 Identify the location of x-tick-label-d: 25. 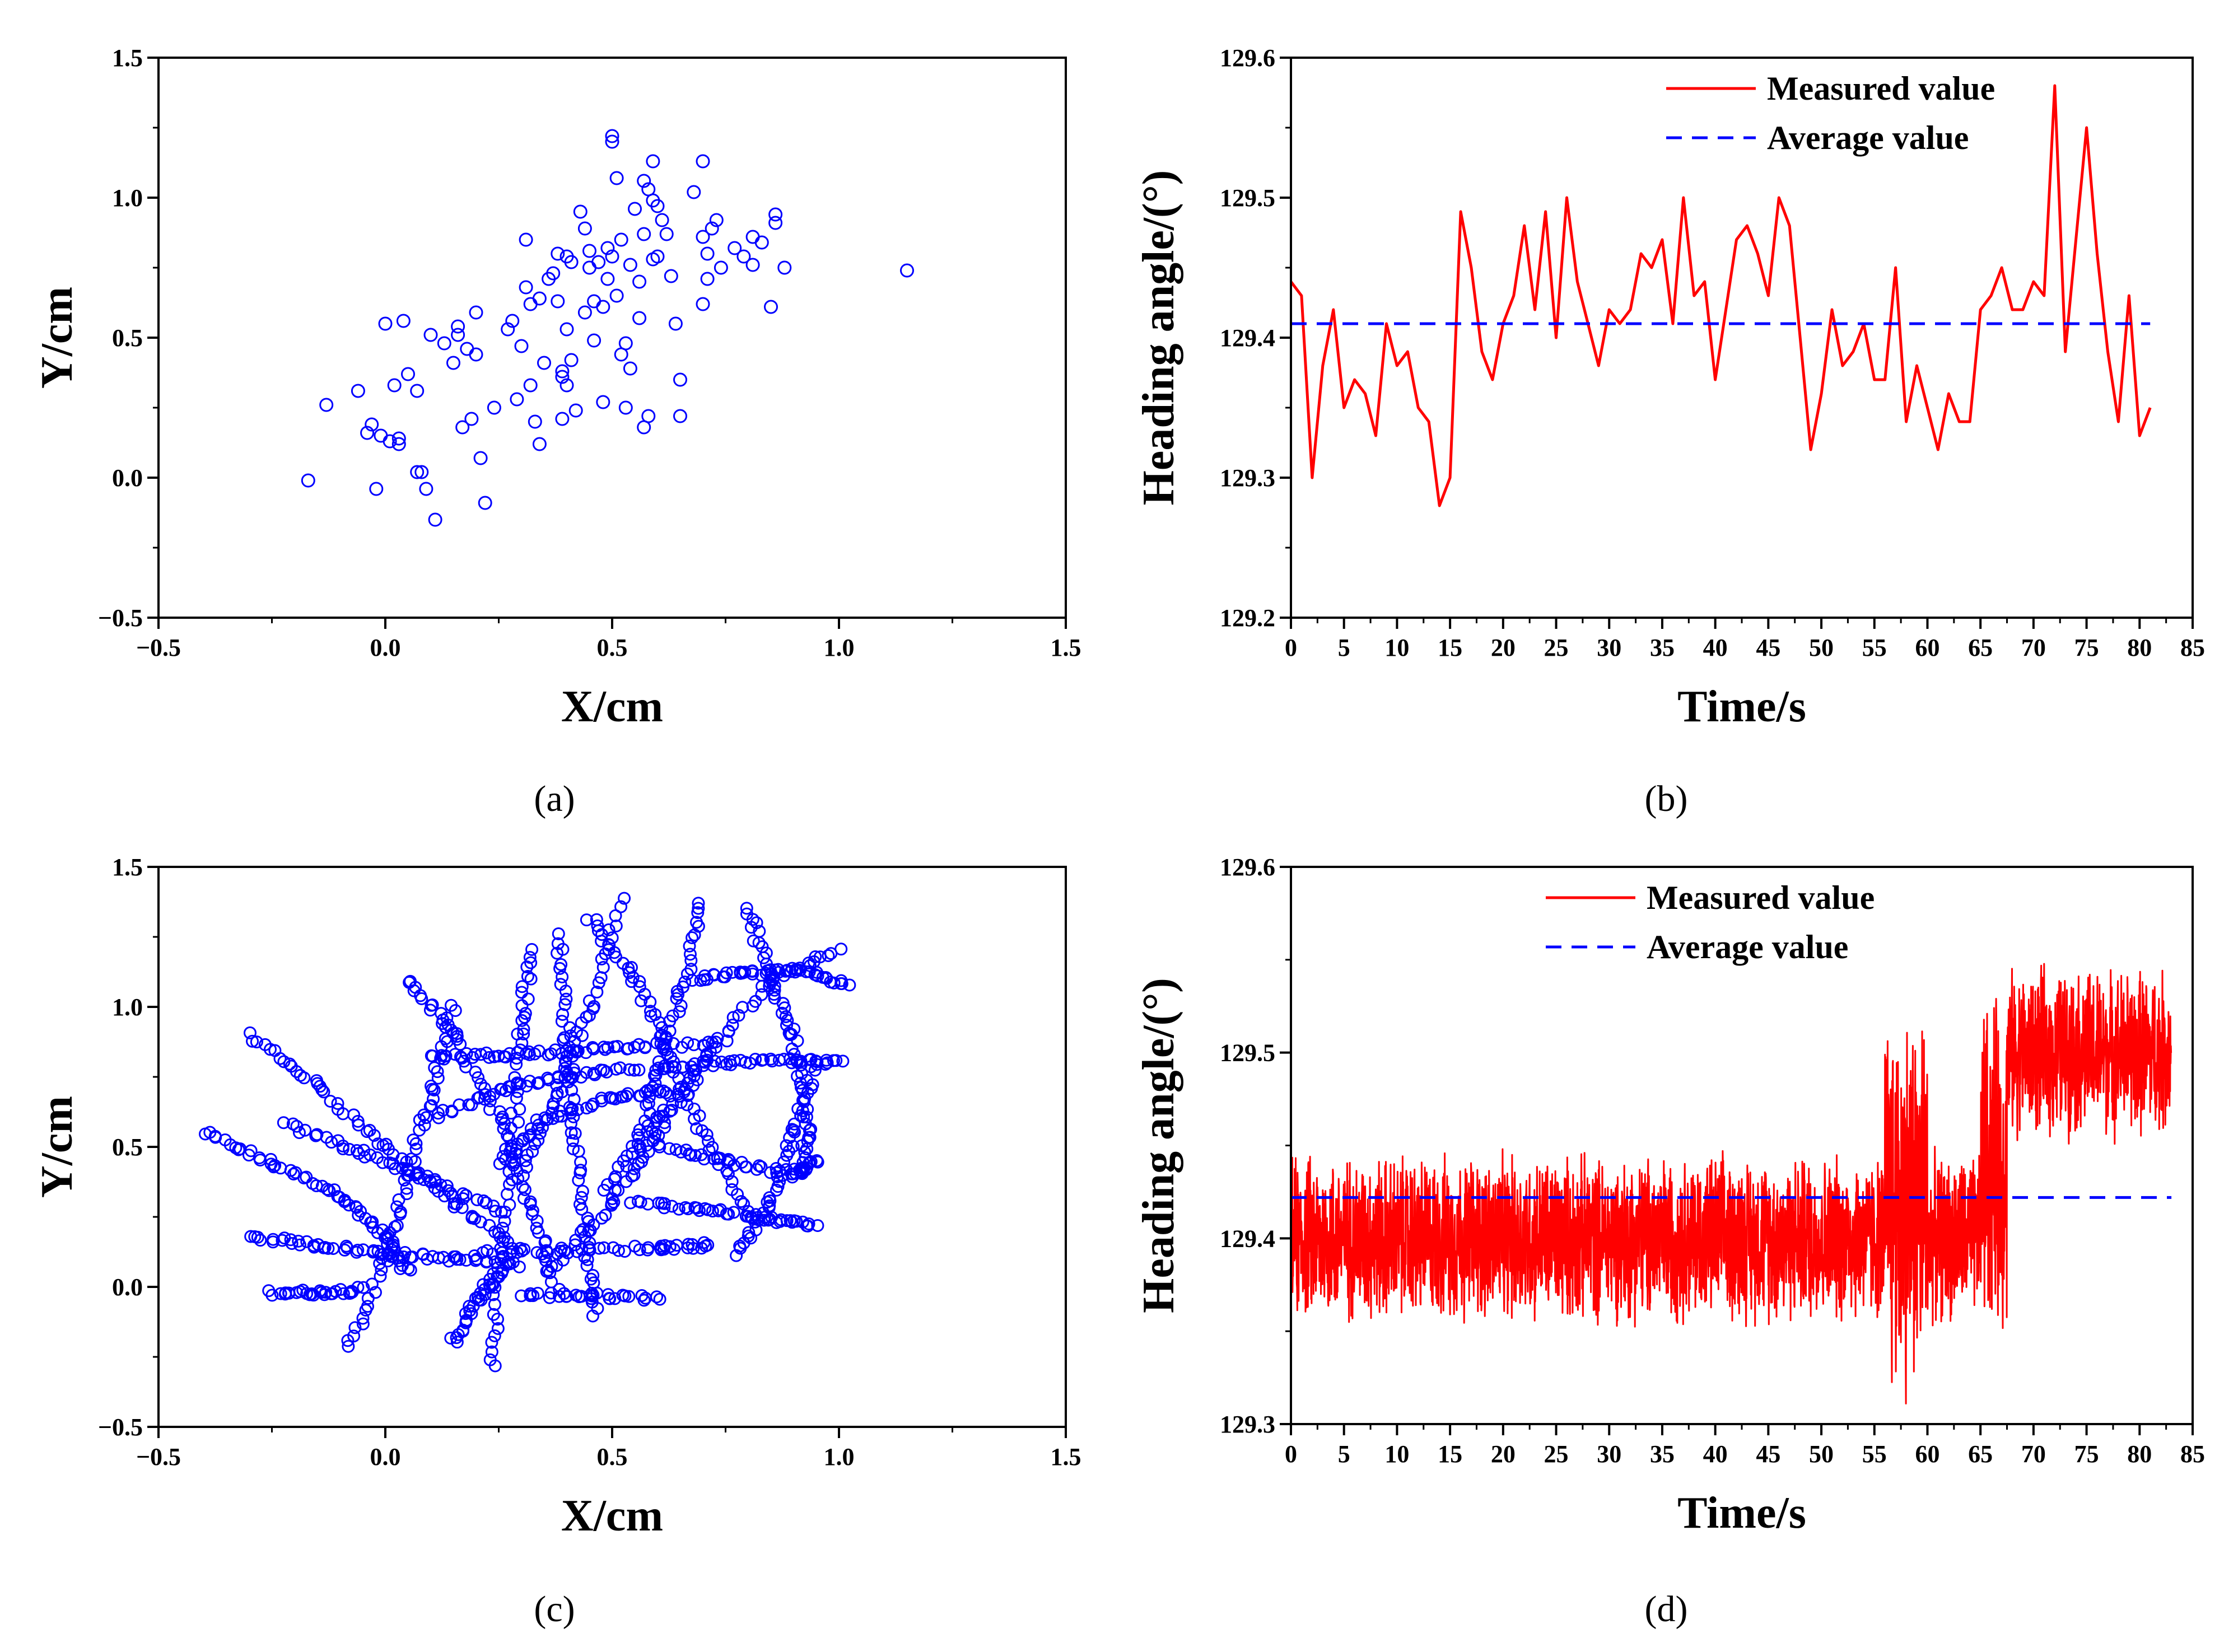
(1556, 1454).